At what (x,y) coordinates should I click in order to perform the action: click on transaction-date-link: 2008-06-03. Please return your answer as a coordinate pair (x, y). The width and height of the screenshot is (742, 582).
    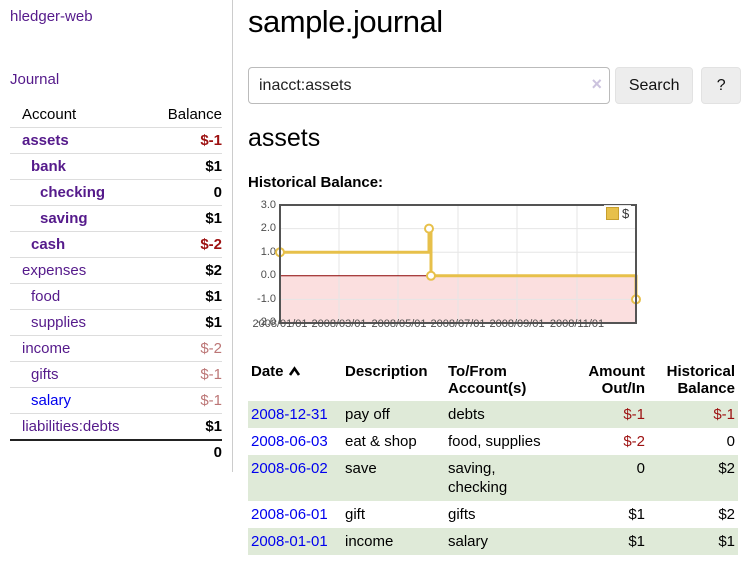
    Looking at the image, I should click on (289, 441).